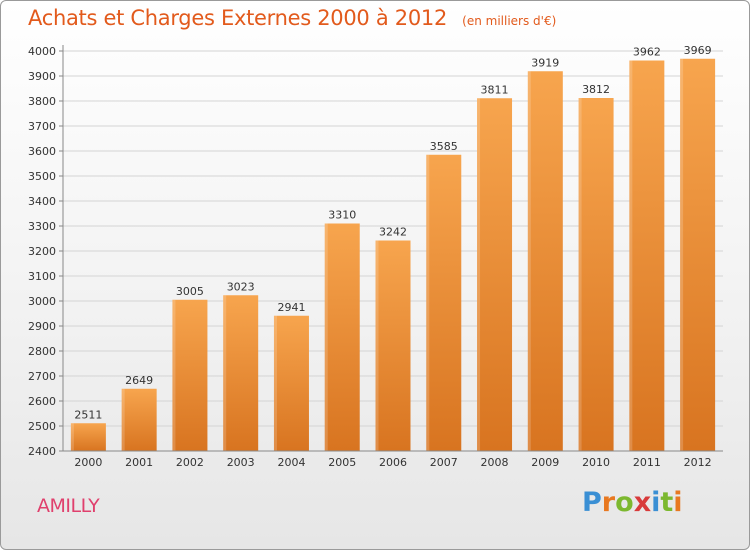 The height and width of the screenshot is (550, 750). I want to click on logo-letter: t, so click(667, 502).